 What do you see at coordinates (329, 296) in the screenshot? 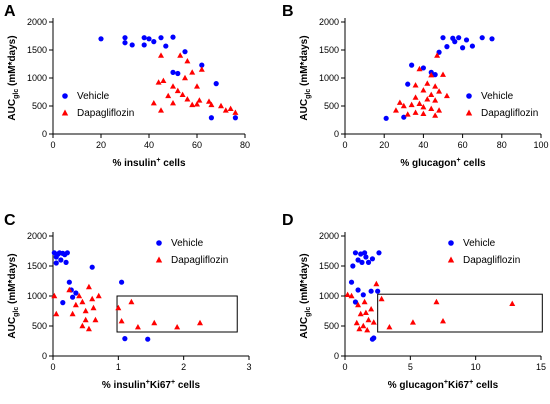
I see `y-tick-label: 1000` at bounding box center [329, 296].